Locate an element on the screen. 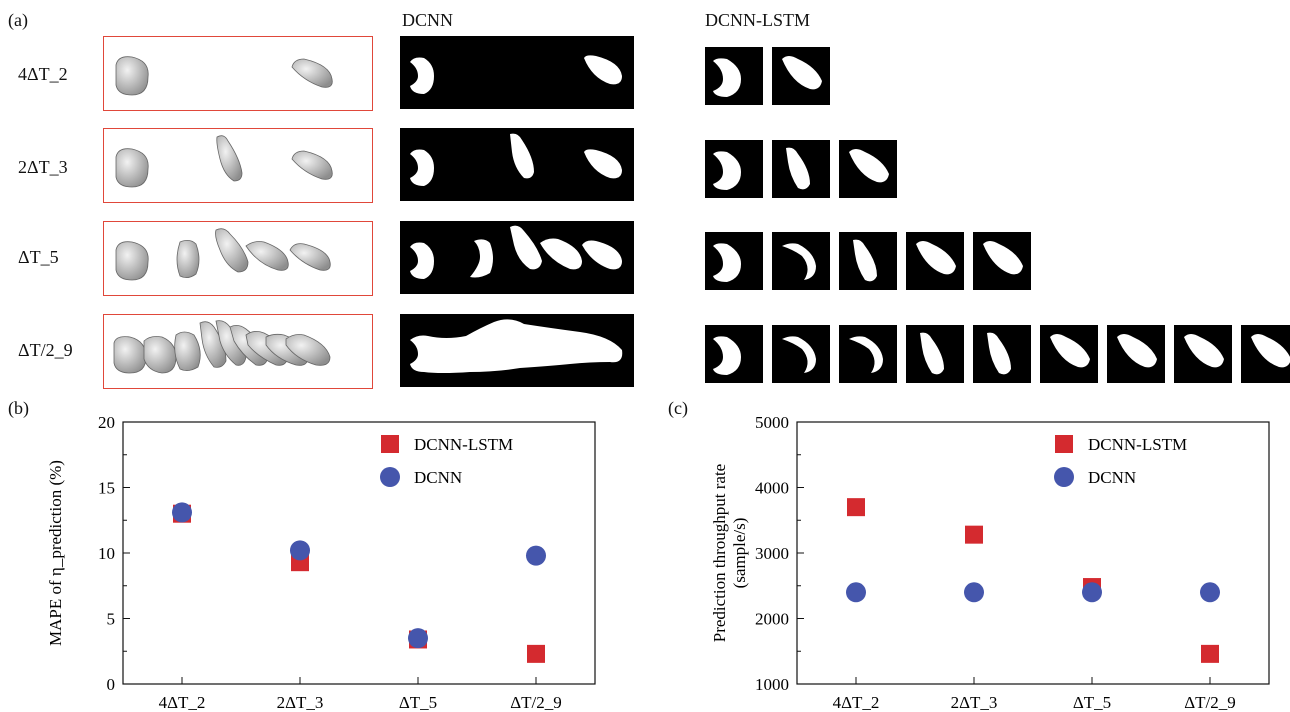  chart-c-legend-marker-dcnn-lstm is located at coordinates (1064, 444).